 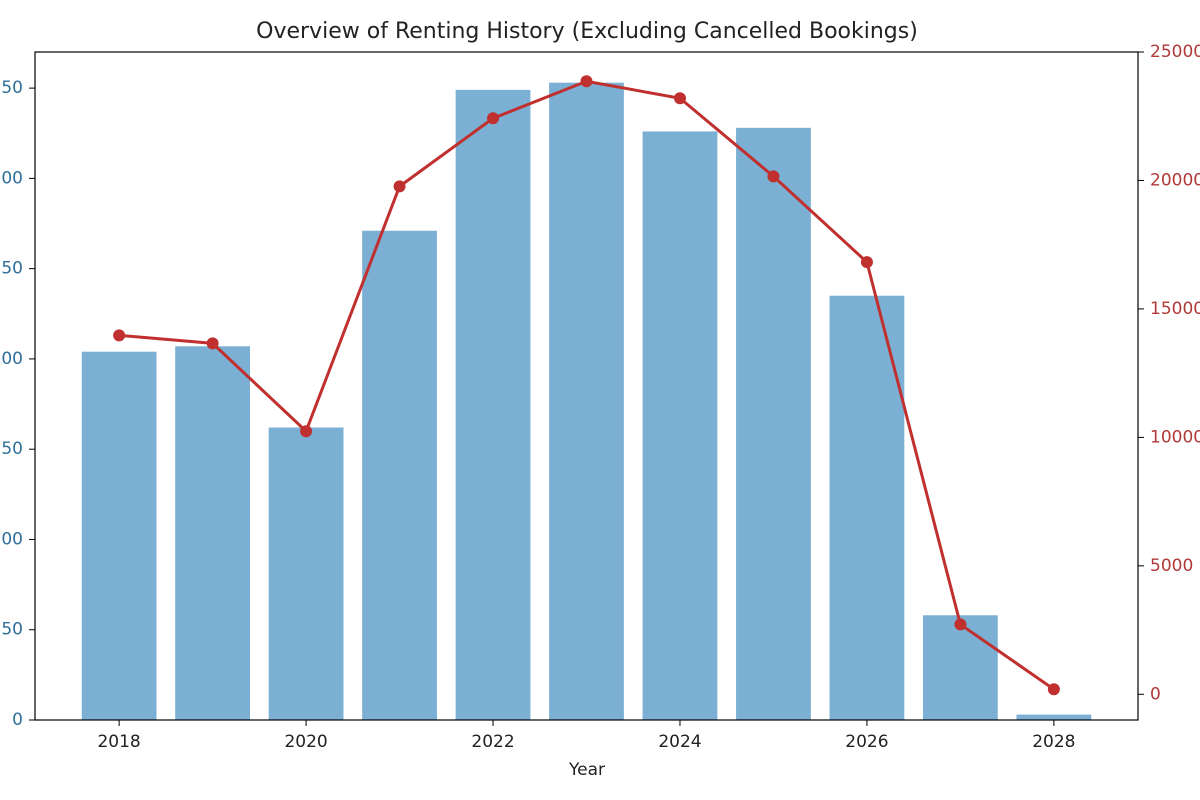 What do you see at coordinates (1175, 52) in the screenshot?
I see `y2-tick-label: 25000` at bounding box center [1175, 52].